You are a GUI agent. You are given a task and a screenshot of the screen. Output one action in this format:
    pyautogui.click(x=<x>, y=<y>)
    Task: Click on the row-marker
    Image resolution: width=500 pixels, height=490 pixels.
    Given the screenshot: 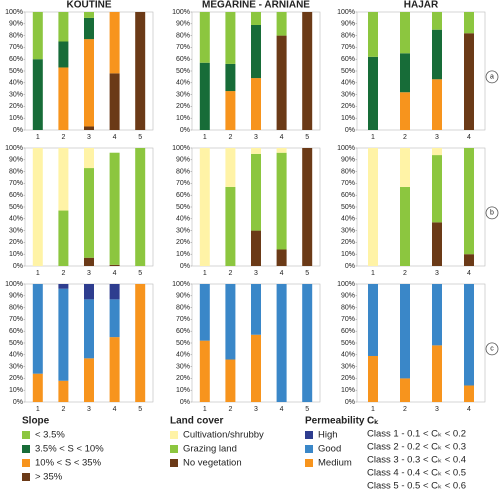 What is the action you would take?
    pyautogui.click(x=492, y=77)
    